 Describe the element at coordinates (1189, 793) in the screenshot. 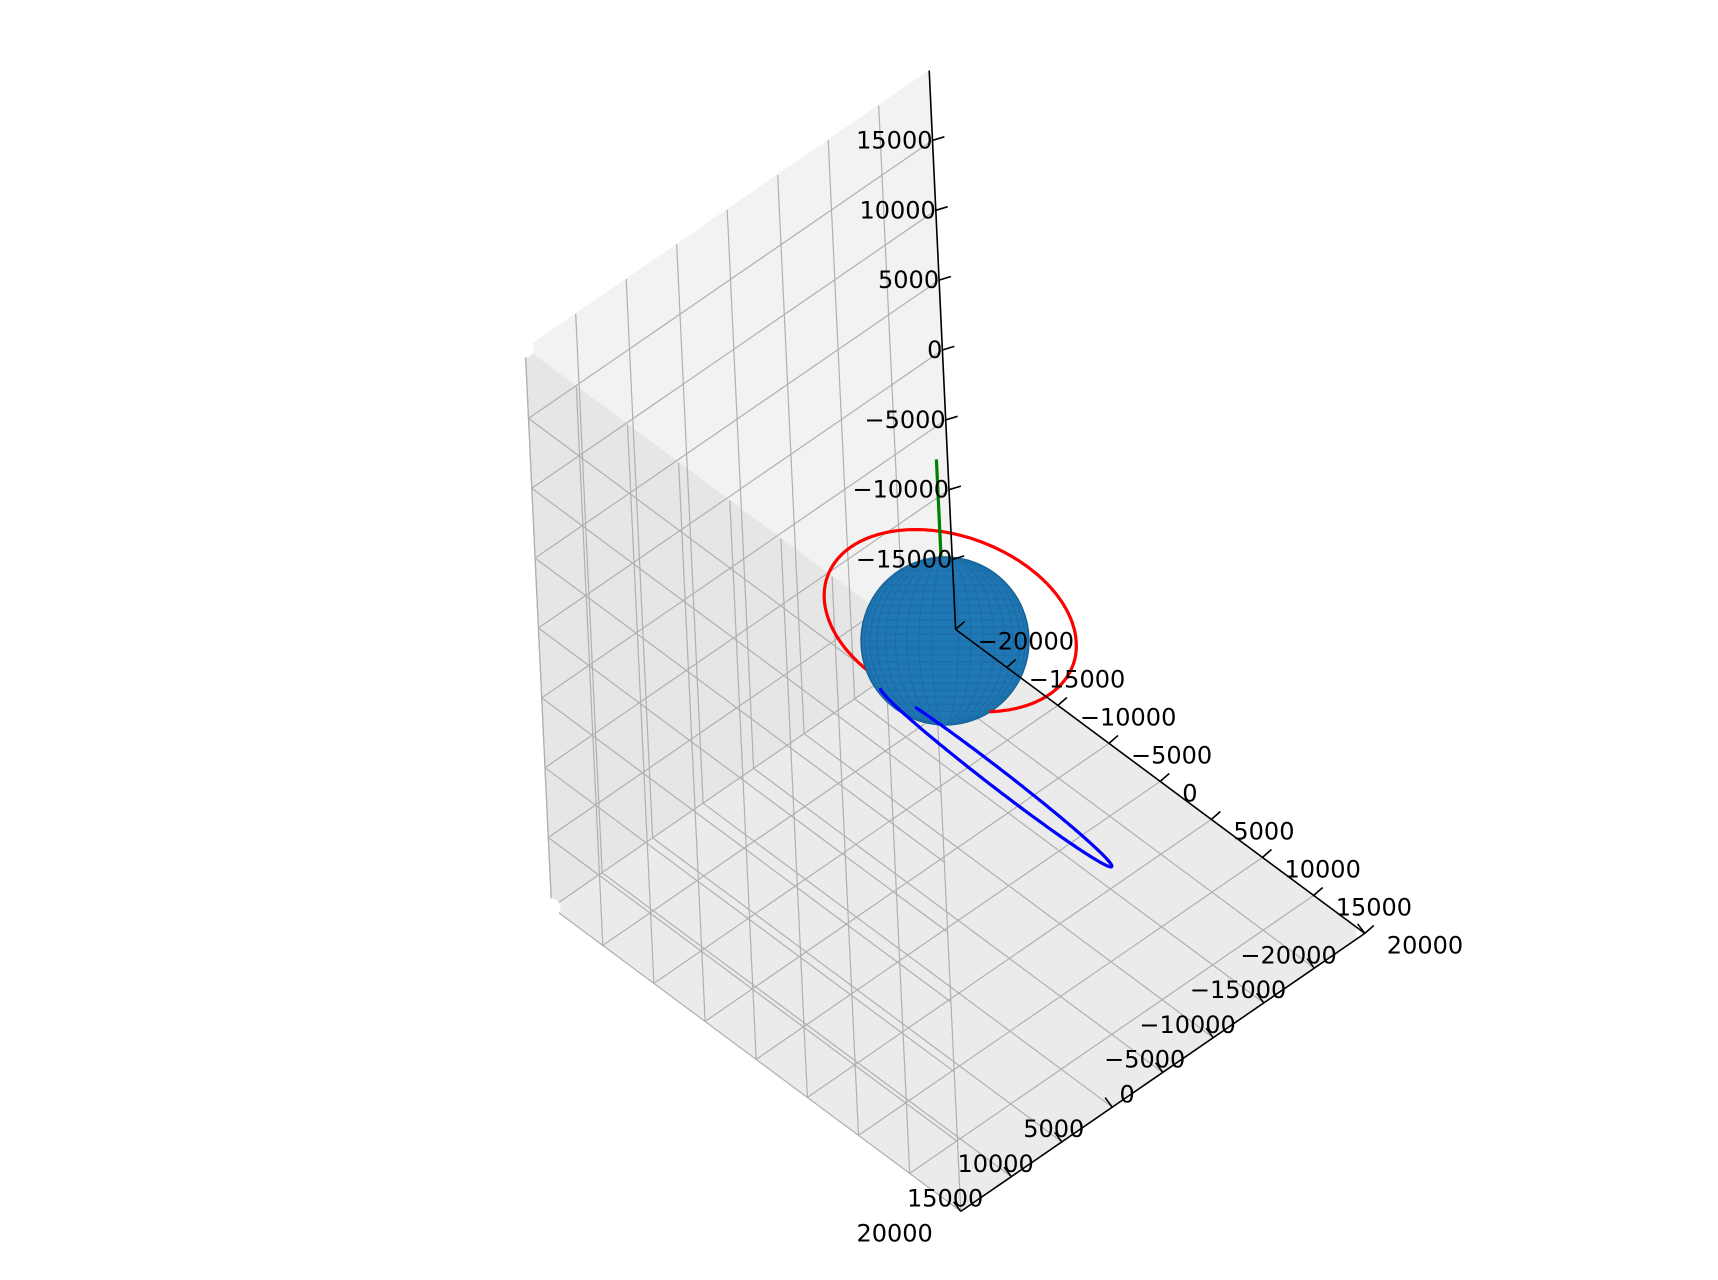

I see `x-axis-tick-label: 0` at that location.